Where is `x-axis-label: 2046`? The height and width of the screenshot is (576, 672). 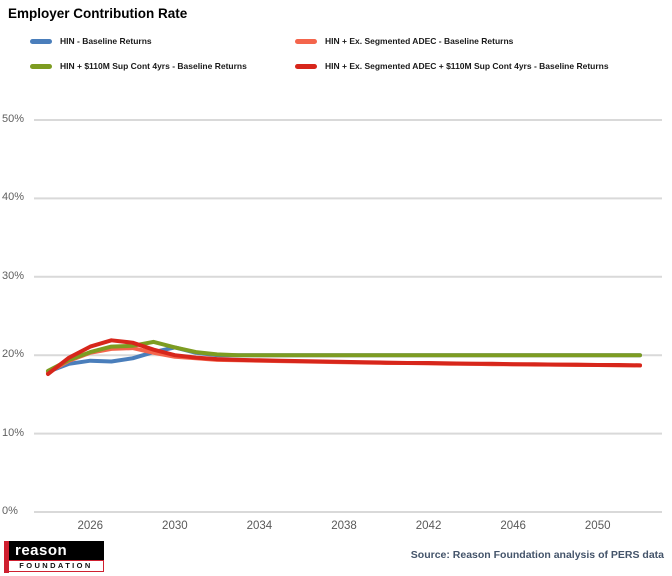 x-axis-label: 2046 is located at coordinates (513, 526).